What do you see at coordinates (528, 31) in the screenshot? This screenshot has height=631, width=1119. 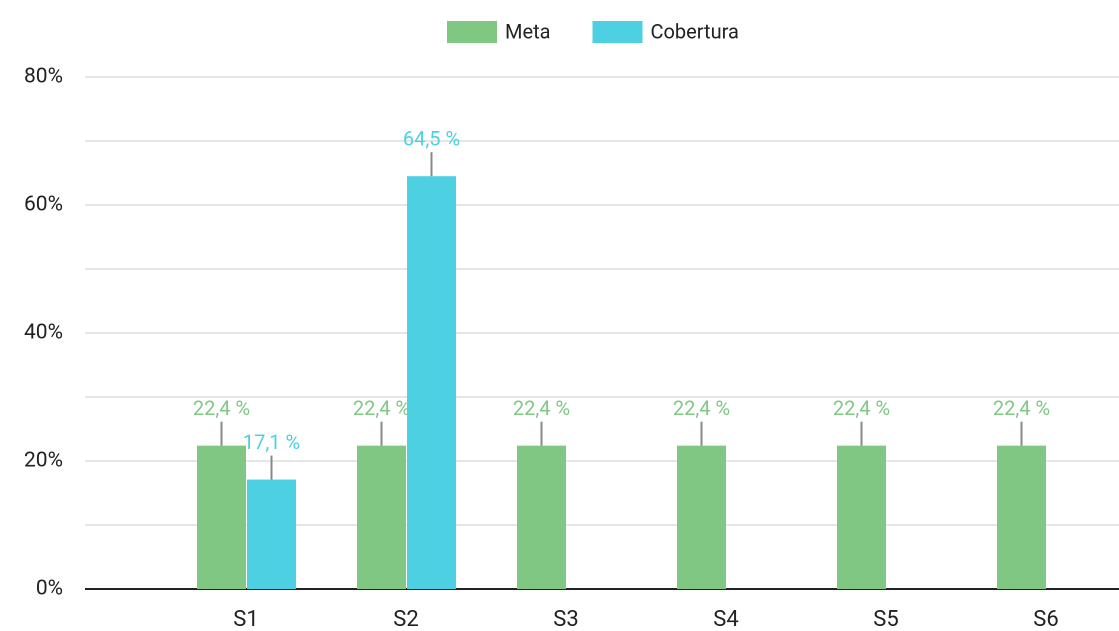 I see `legend-label: Meta` at bounding box center [528, 31].